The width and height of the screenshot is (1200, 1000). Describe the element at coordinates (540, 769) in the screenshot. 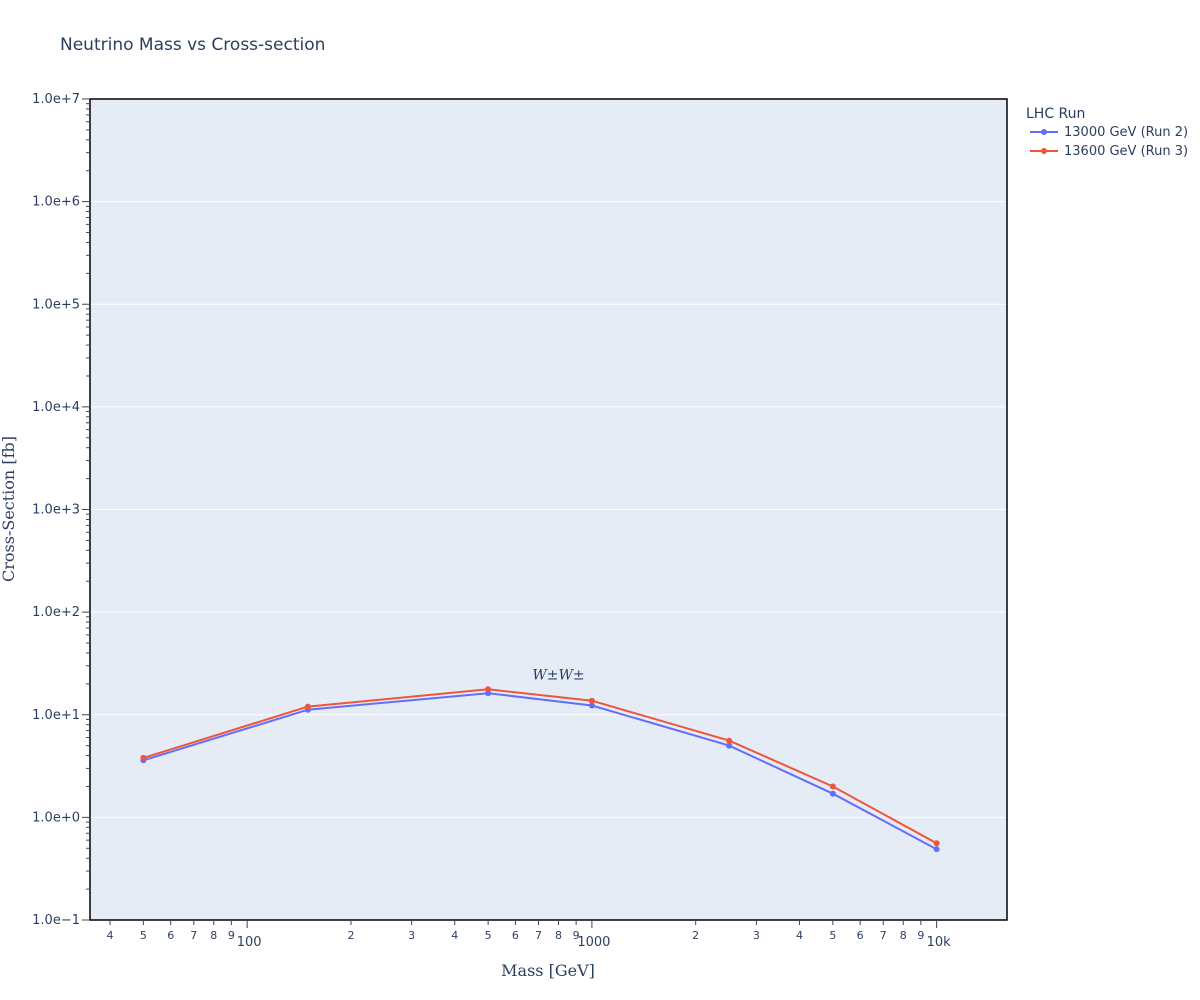

I see `series-layer` at that location.